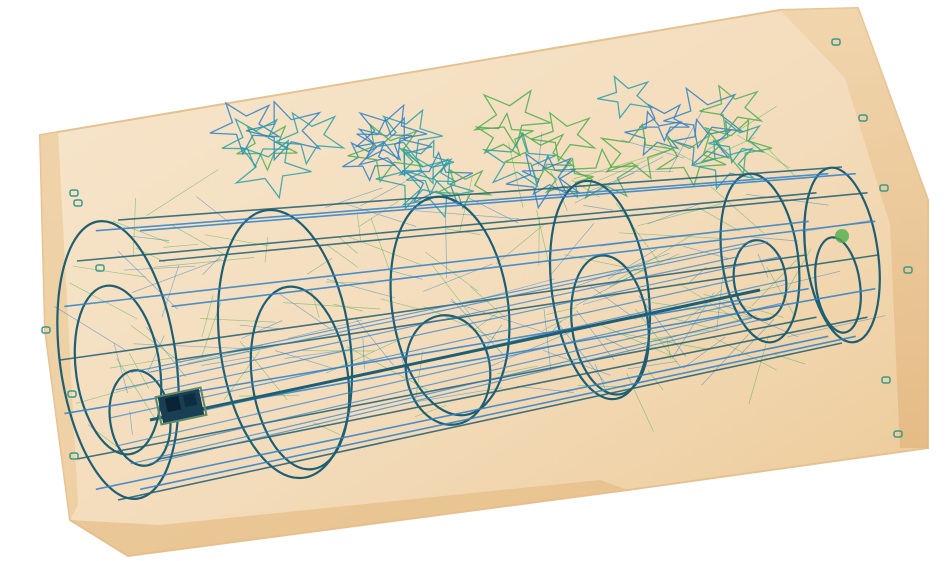  I want to click on container-left-edge, so click(59, 326).